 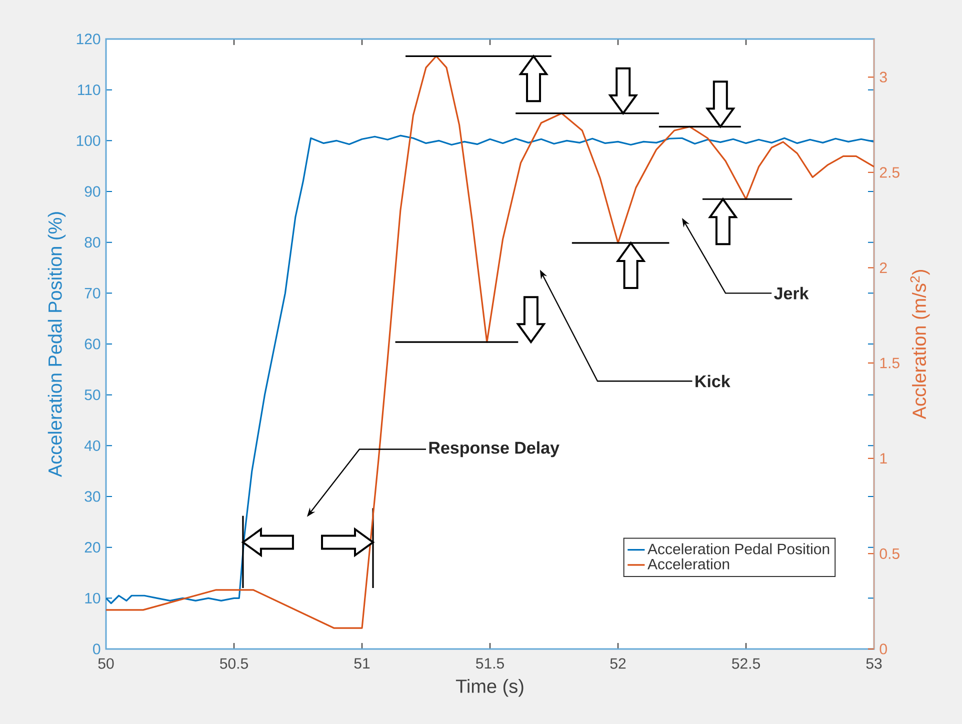 What do you see at coordinates (890, 553) in the screenshot?
I see `y2-tick-label: 0.5` at bounding box center [890, 553].